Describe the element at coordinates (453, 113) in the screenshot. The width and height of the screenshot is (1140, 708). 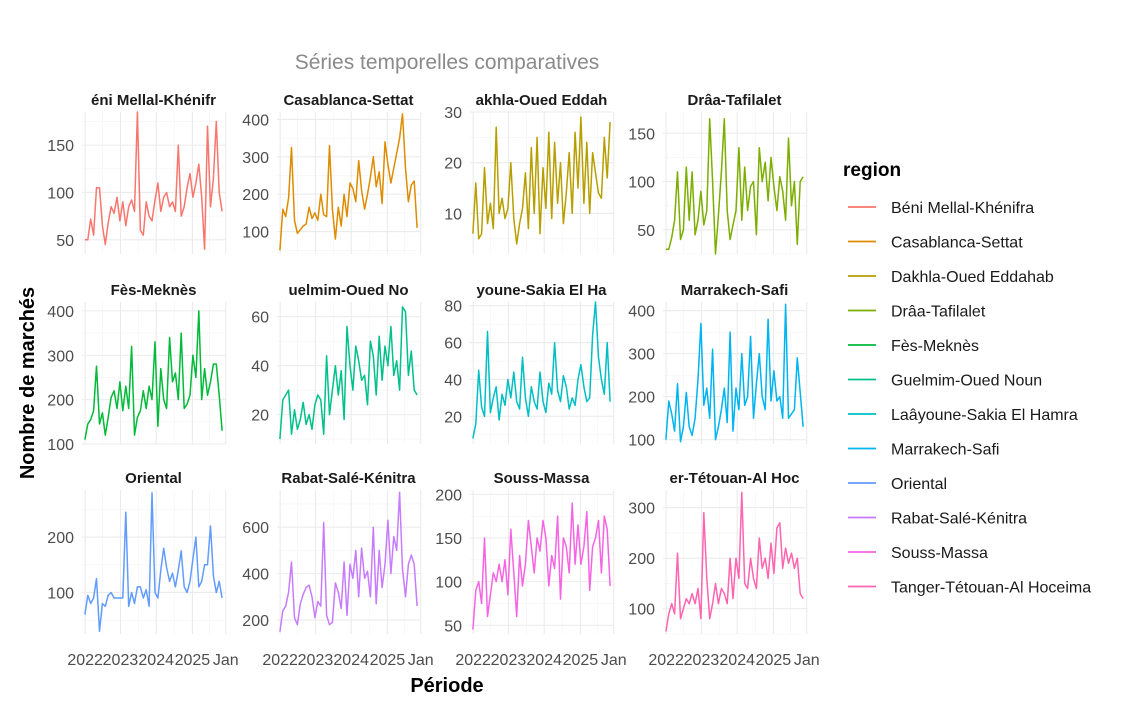
I see `y-tick-label: 30` at that location.